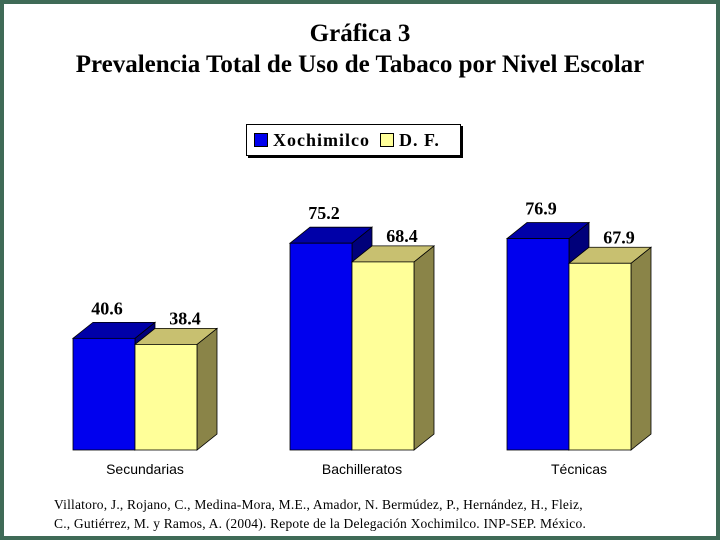 The height and width of the screenshot is (540, 720). What do you see at coordinates (145, 469) in the screenshot?
I see `category-label-0: Secundarias` at bounding box center [145, 469].